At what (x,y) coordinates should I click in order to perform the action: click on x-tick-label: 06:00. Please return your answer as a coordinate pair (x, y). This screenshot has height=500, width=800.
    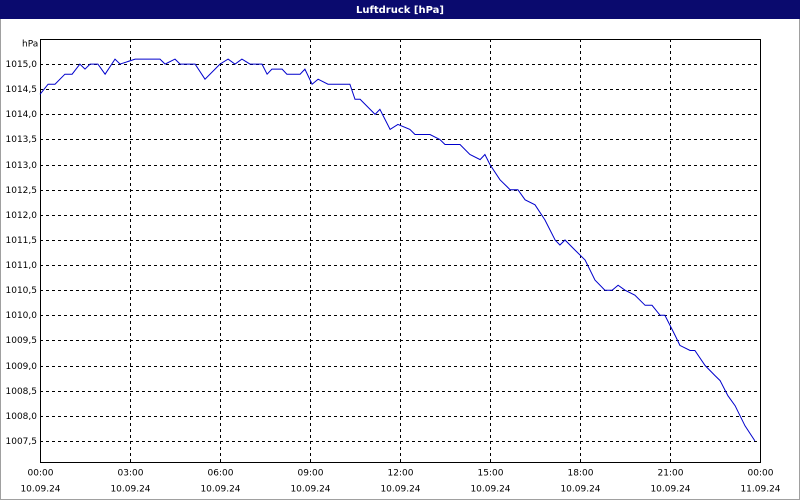
    Looking at the image, I should click on (221, 474).